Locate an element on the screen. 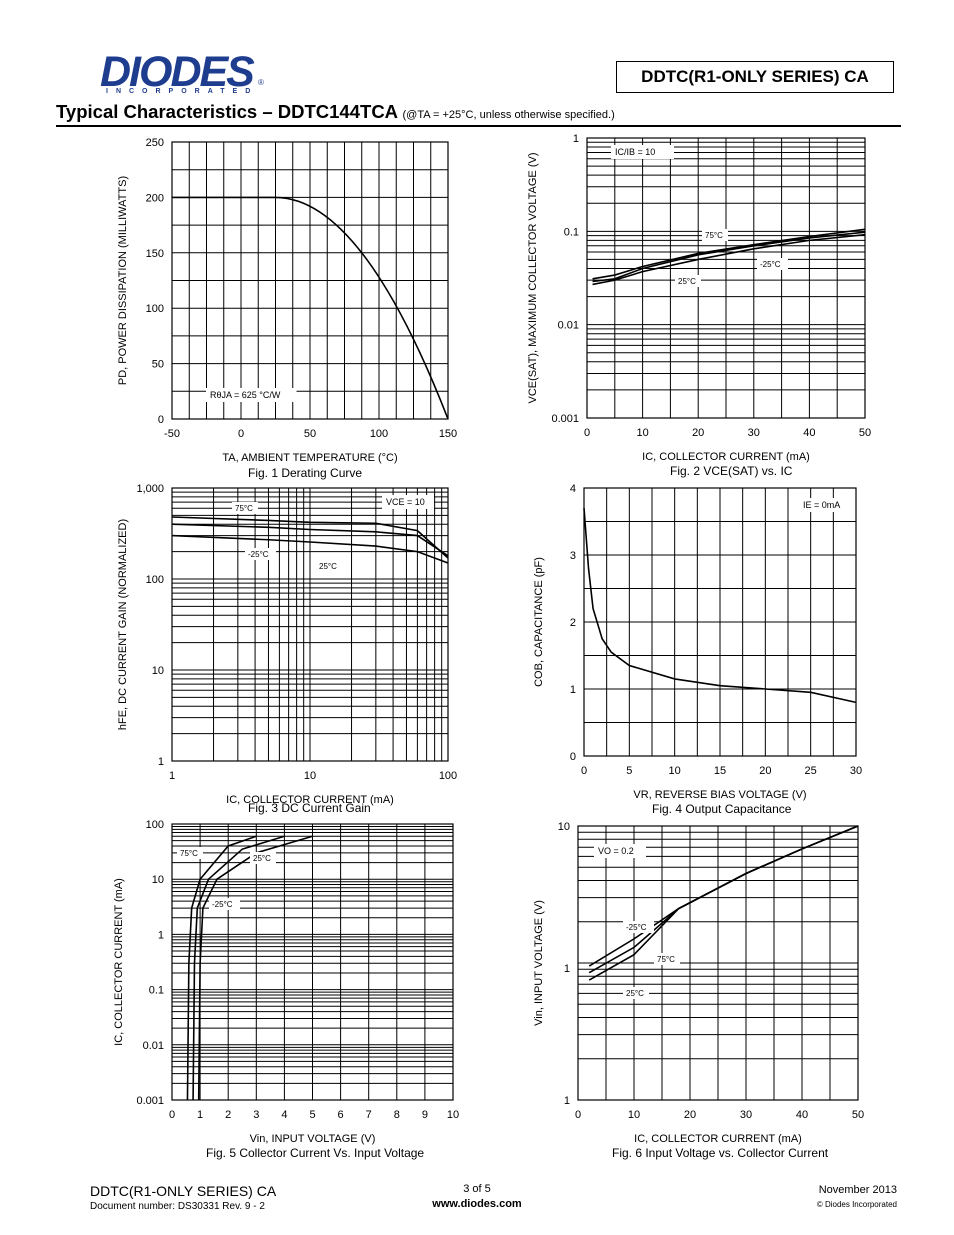 This screenshot has height=1235, width=954. condition-note: VCE = 10 is located at coordinates (405, 502).